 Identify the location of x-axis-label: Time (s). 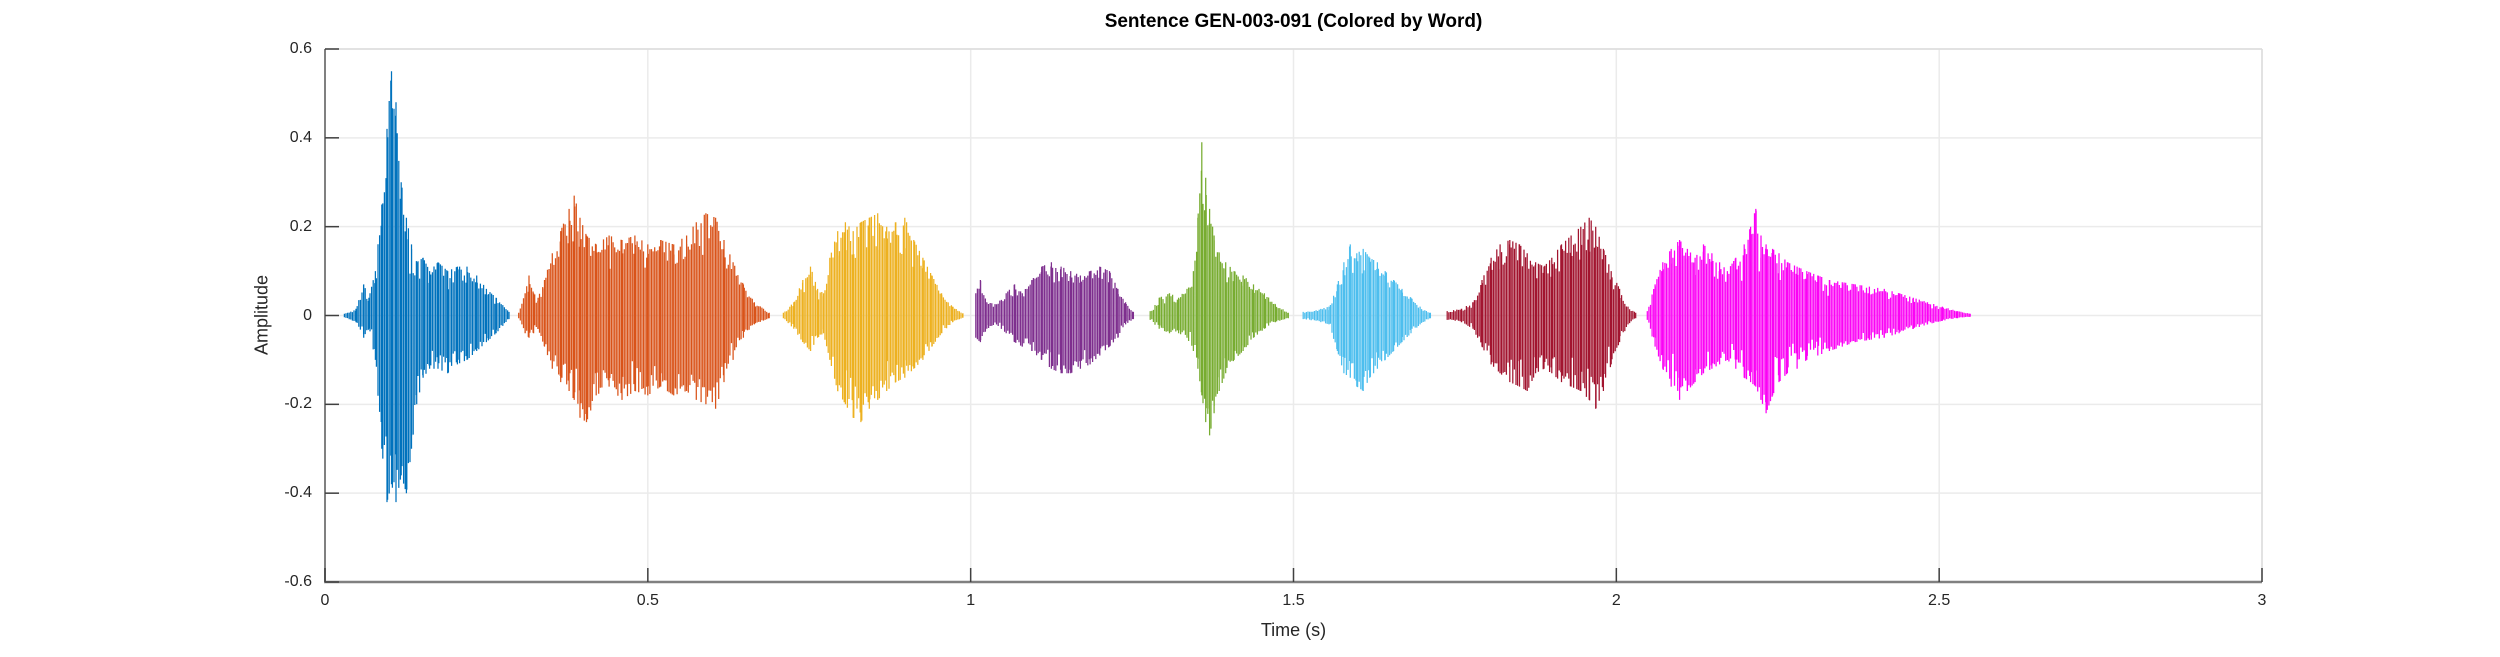
(1293, 630).